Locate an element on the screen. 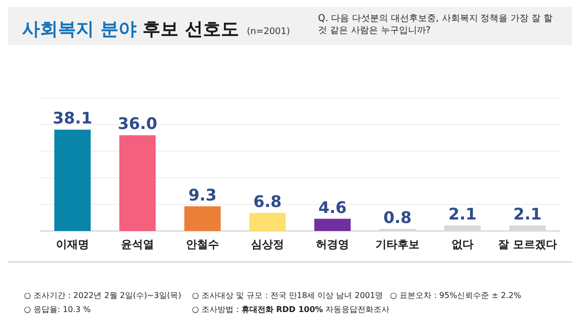  data-label: 4.6 is located at coordinates (332, 207).